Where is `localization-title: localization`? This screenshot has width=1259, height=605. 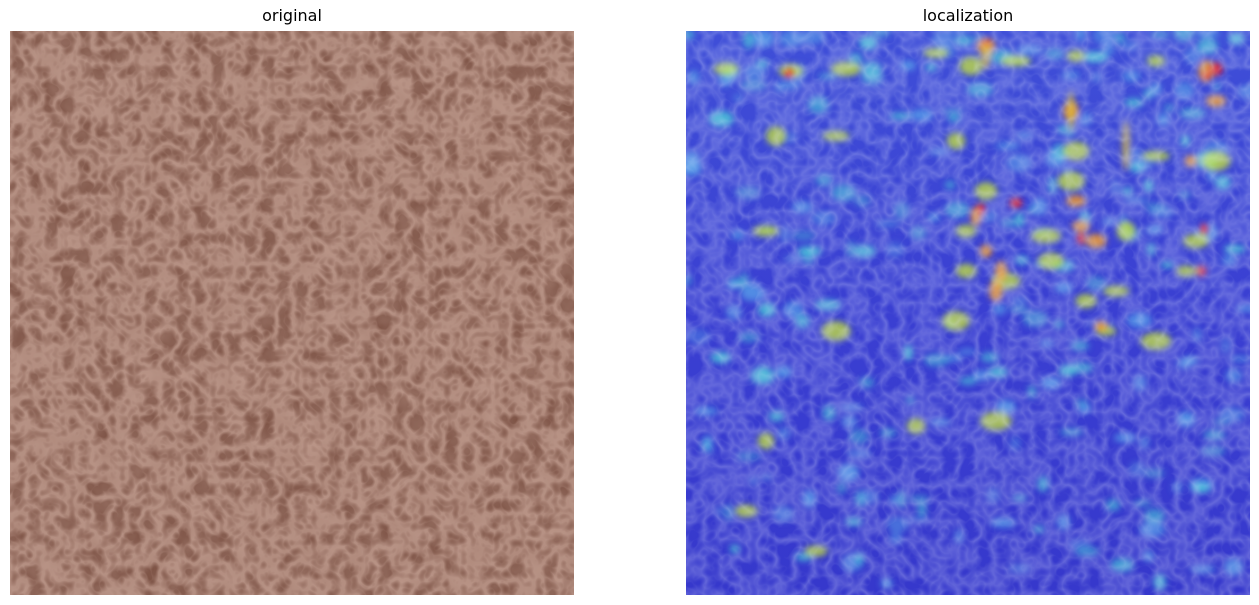 localization-title: localization is located at coordinates (968, 15).